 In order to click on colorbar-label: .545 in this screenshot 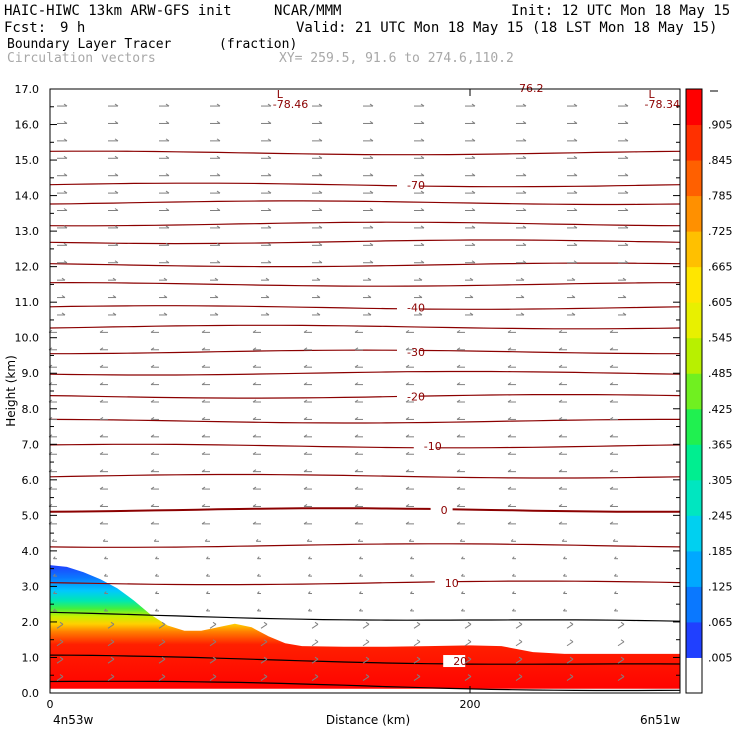, I will do `click(720, 338)`.